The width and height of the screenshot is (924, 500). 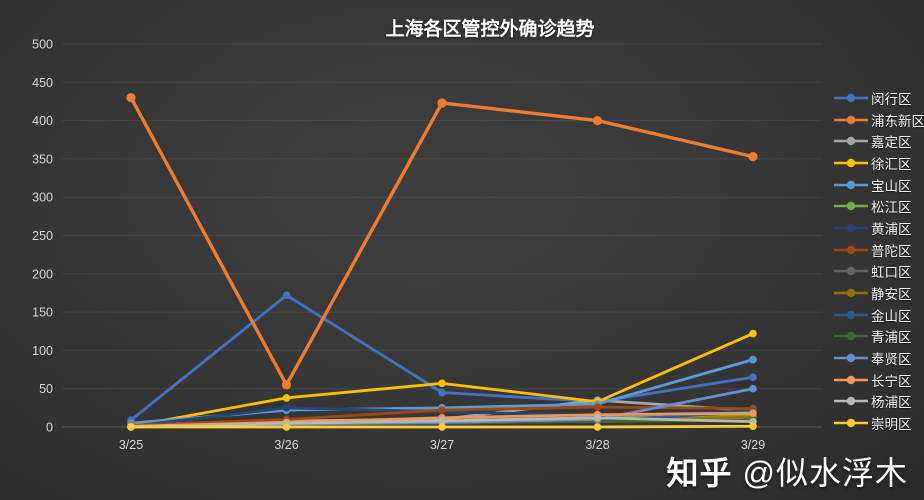 I want to click on y-tick-label: 500, so click(x=42, y=45).